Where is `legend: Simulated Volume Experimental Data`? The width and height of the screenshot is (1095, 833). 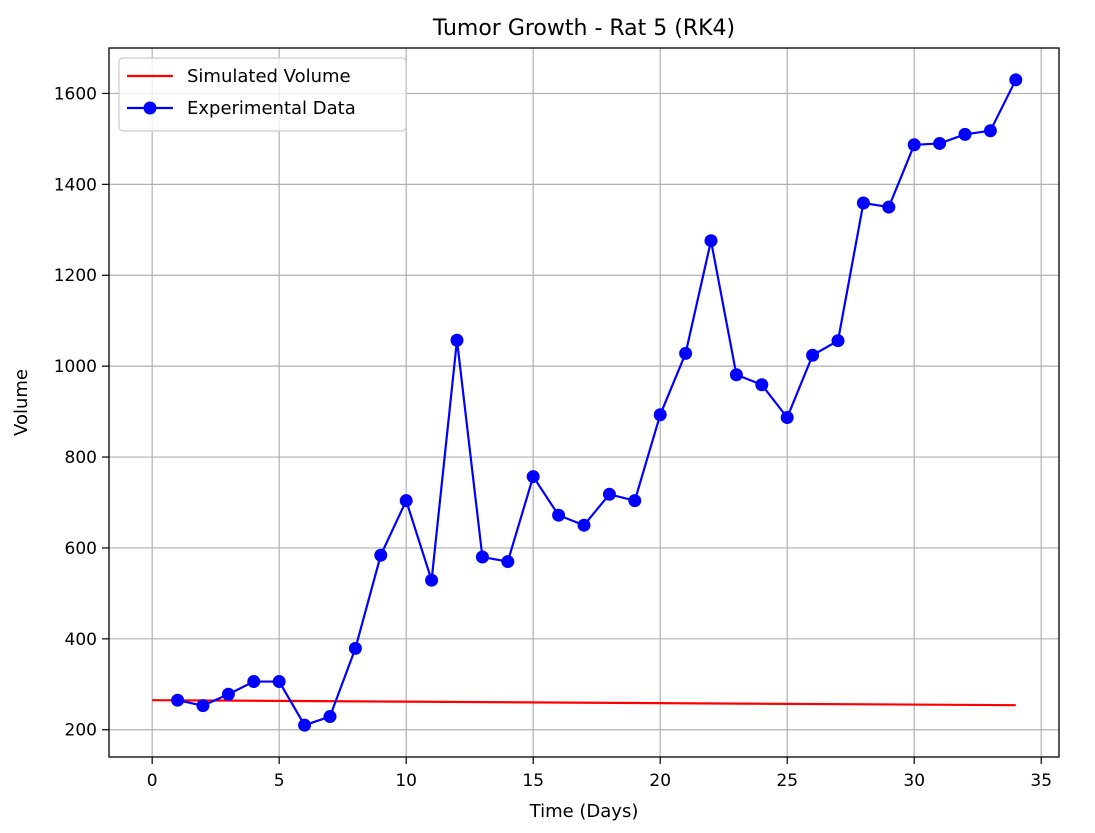 legend: Simulated Volume Experimental Data is located at coordinates (262, 94).